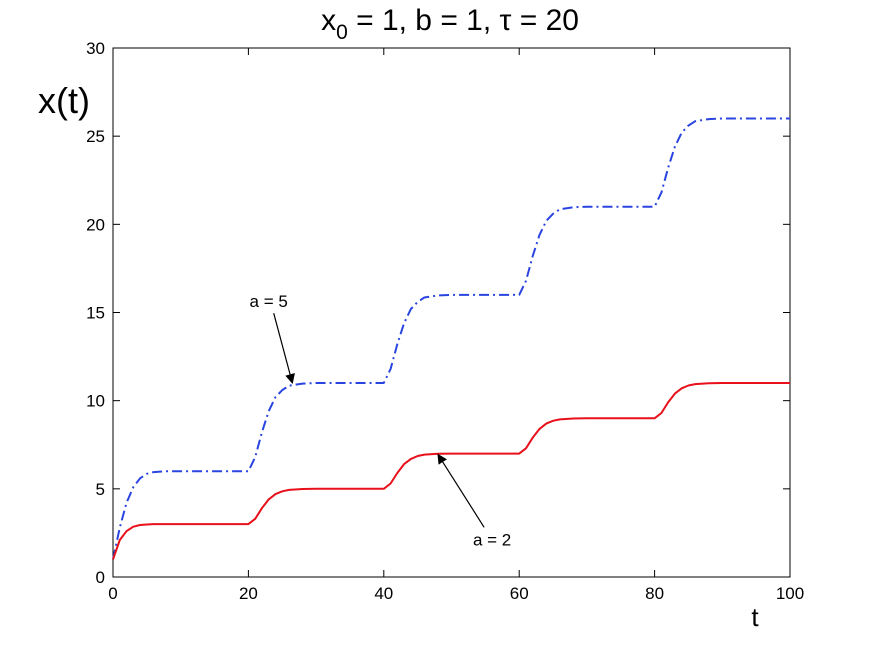  What do you see at coordinates (519, 593) in the screenshot?
I see `x-tick-label: 60` at bounding box center [519, 593].